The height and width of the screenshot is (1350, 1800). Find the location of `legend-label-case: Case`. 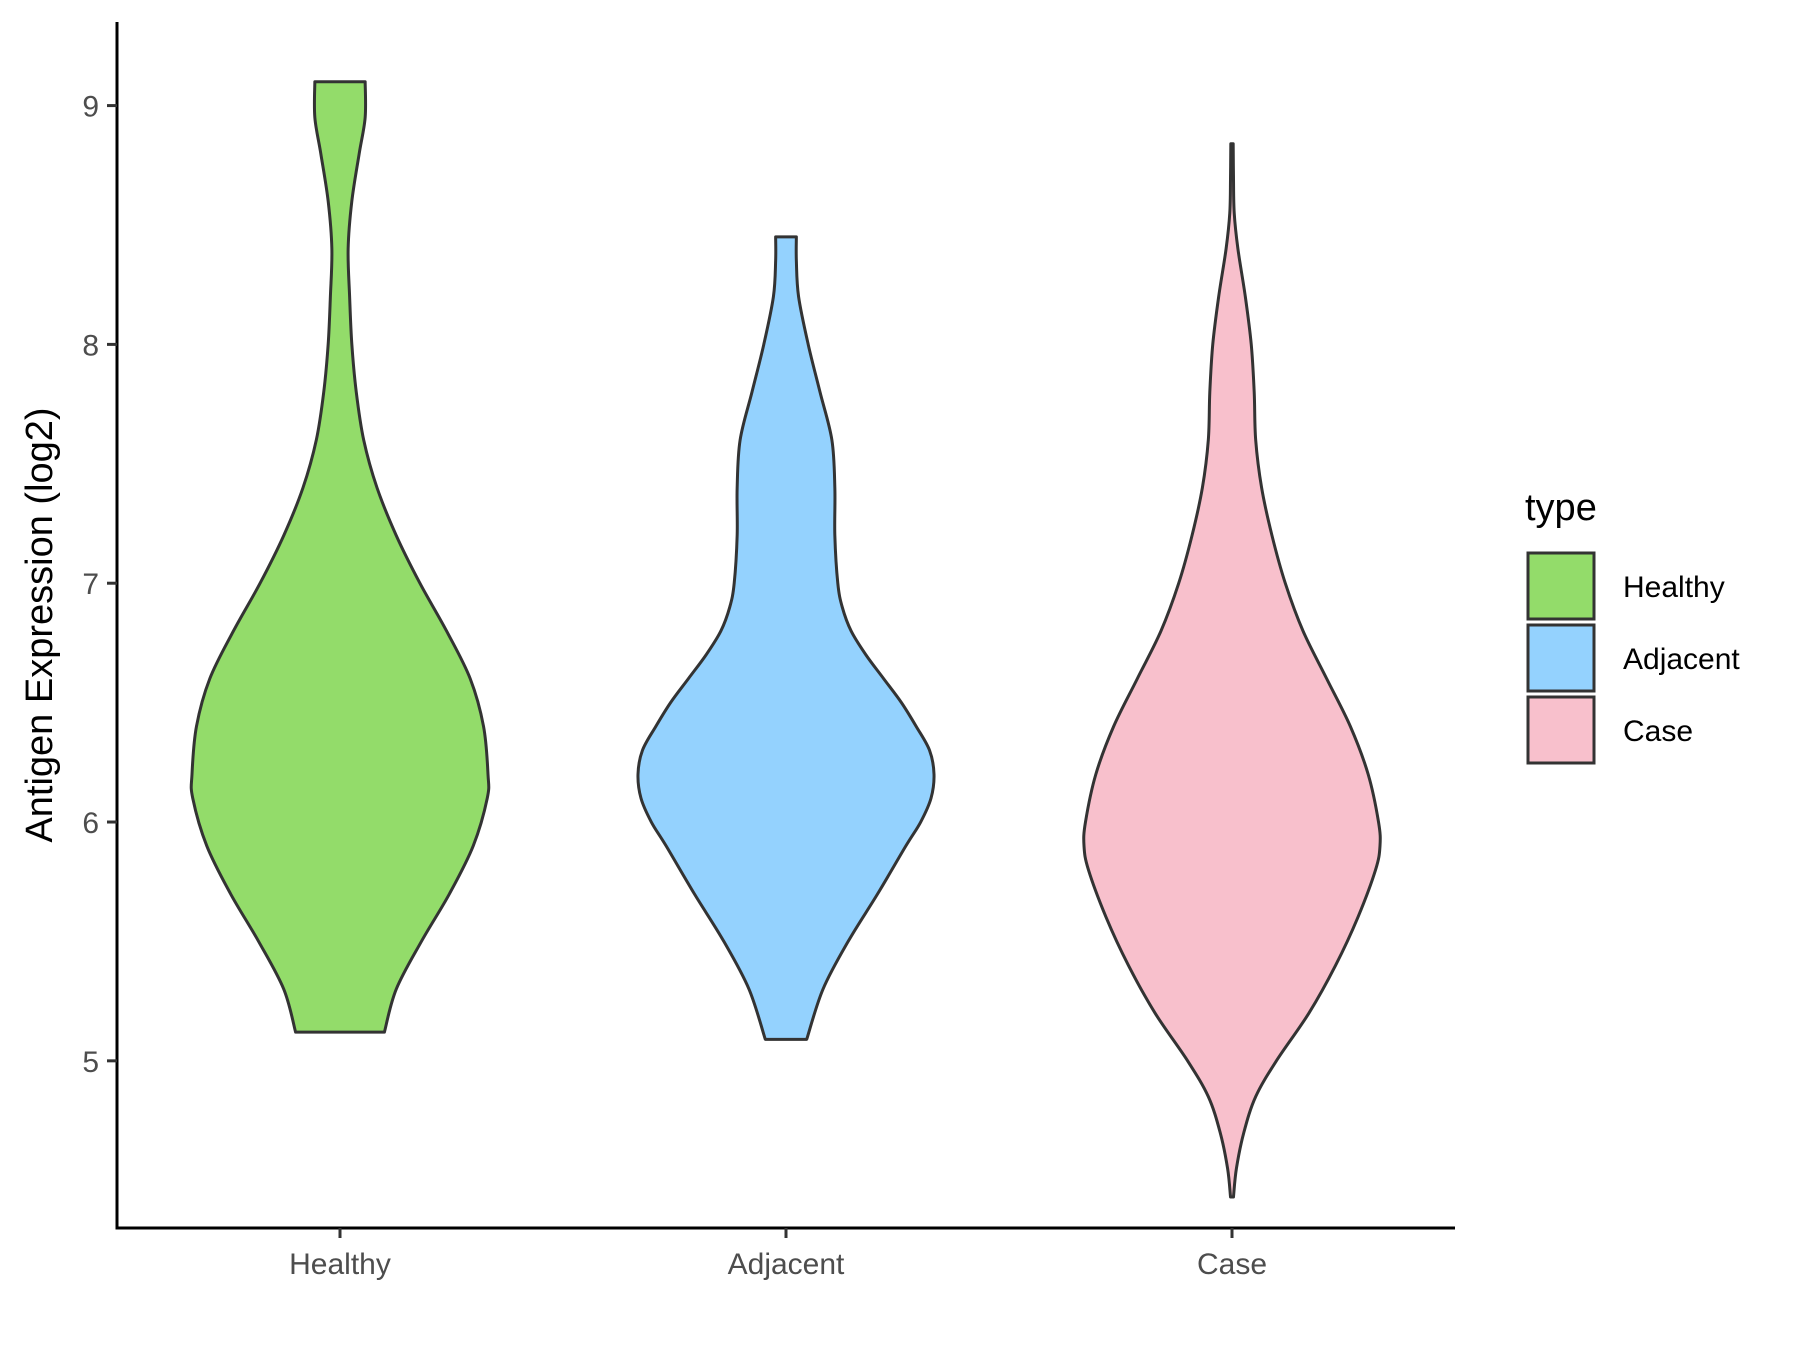

legend-label-case: Case is located at coordinates (1658, 731).